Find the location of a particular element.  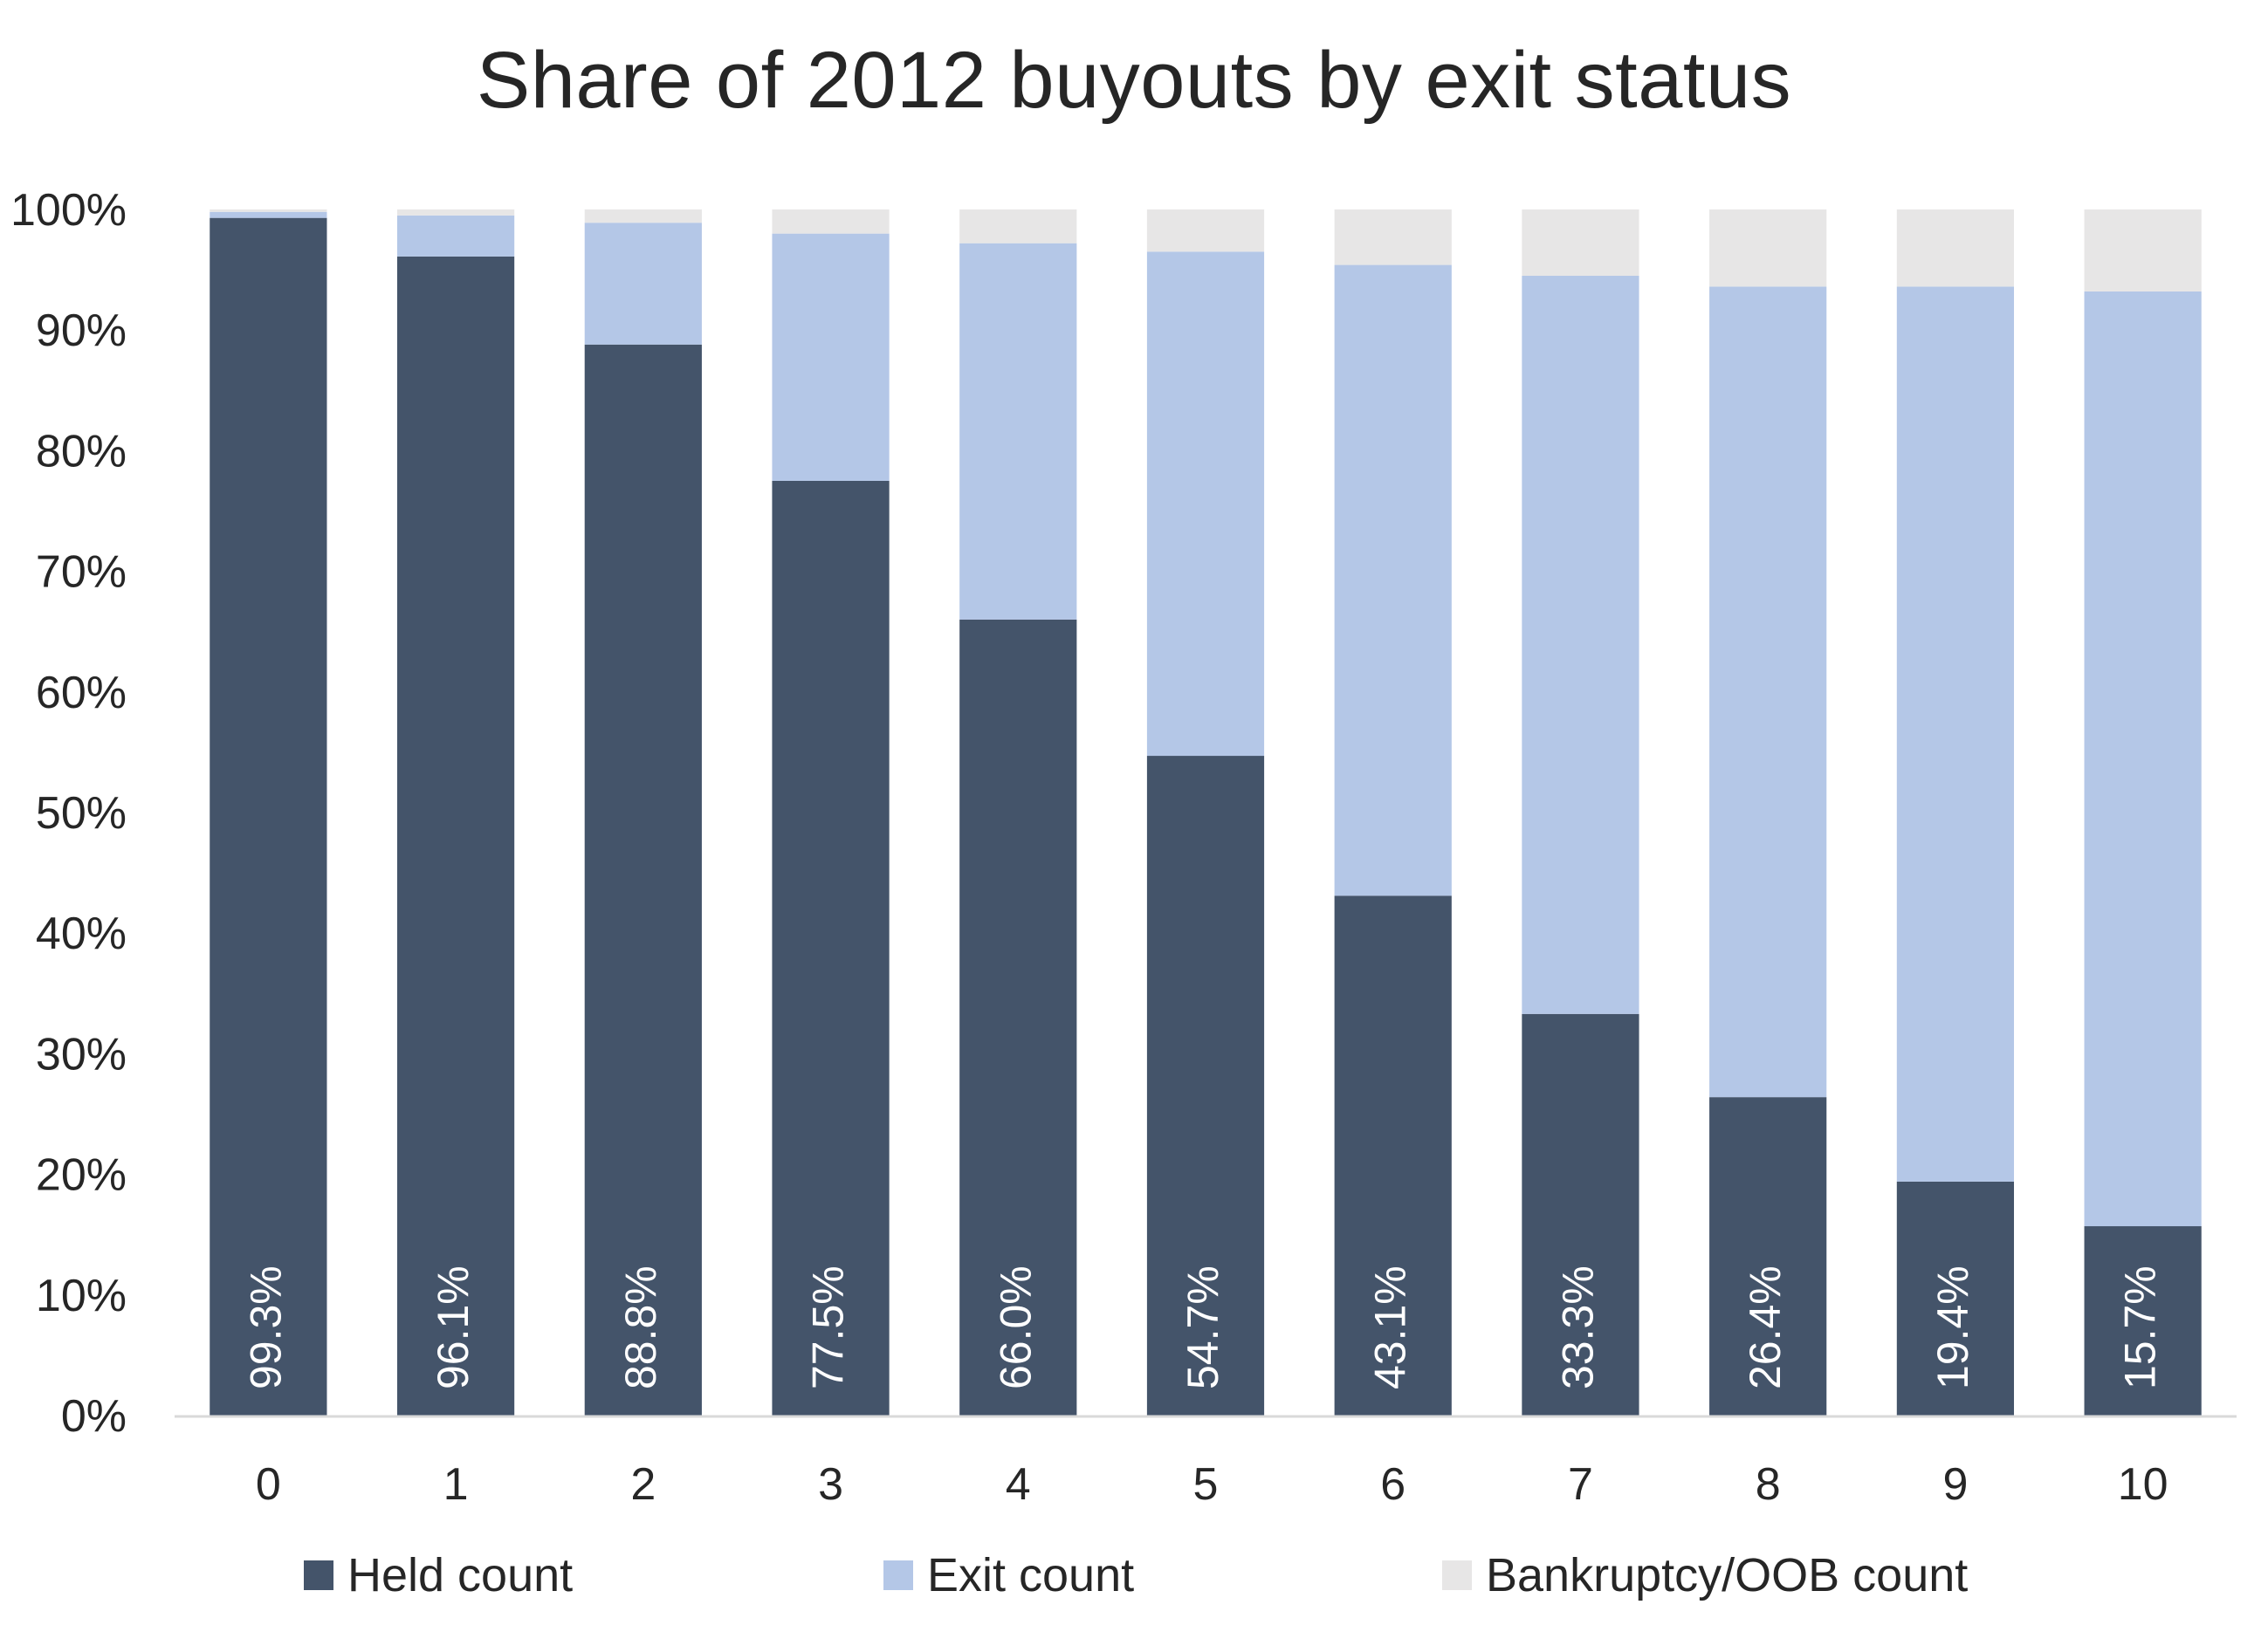

y-tick-label: 60% is located at coordinates (82, 693).